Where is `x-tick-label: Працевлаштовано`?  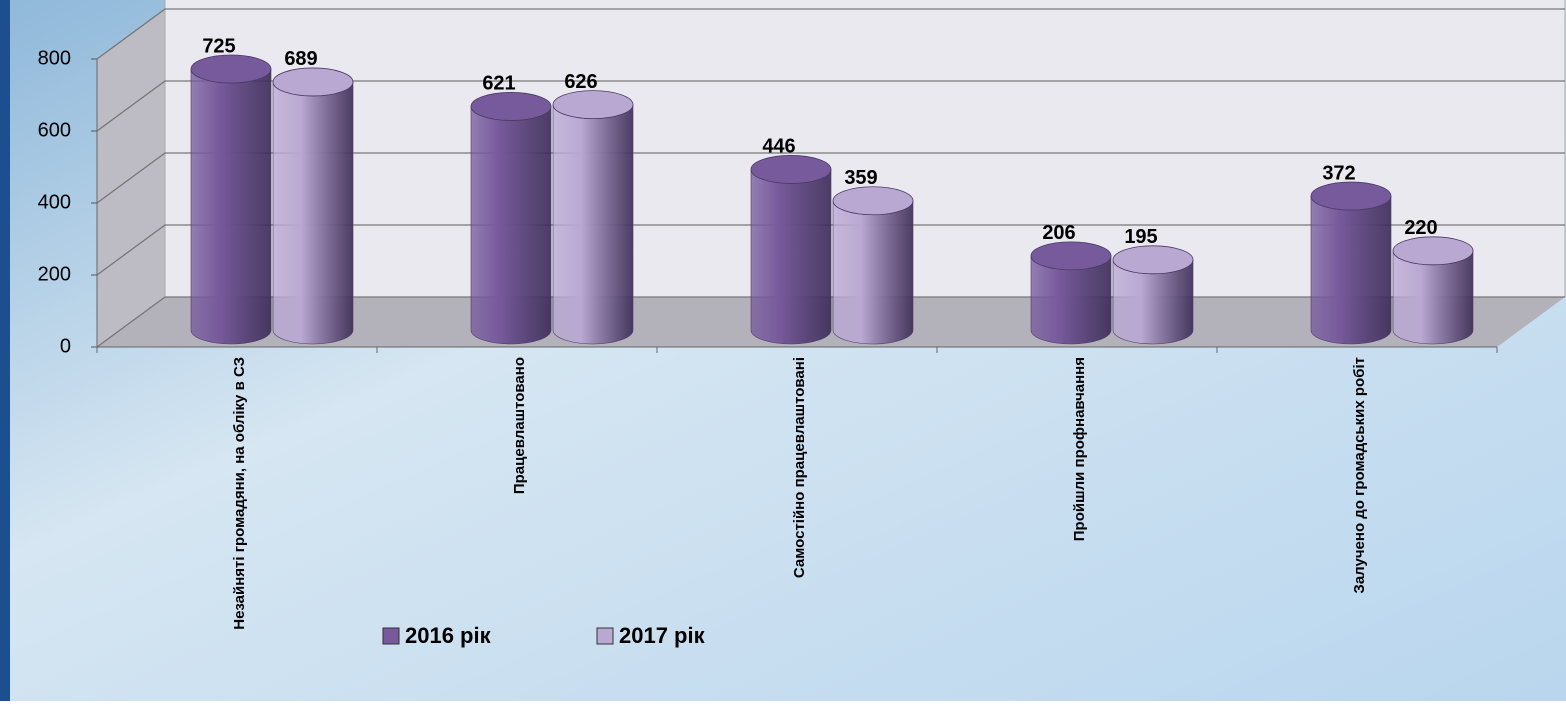
x-tick-label: Працевлаштовано is located at coordinates (519, 425).